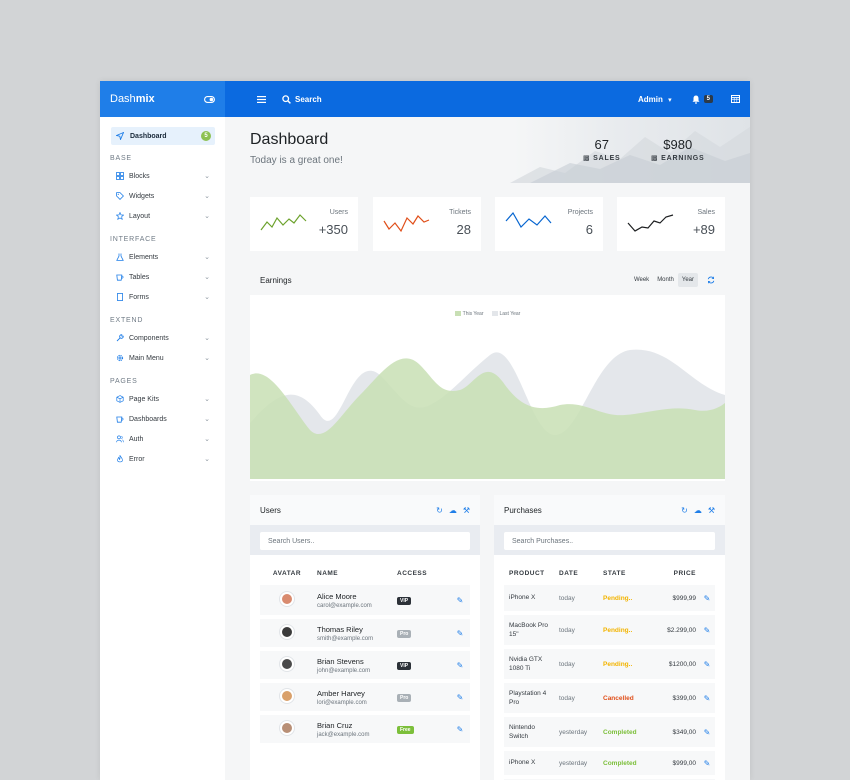 The width and height of the screenshot is (850, 780). I want to click on refresh-icon, so click(711, 280).